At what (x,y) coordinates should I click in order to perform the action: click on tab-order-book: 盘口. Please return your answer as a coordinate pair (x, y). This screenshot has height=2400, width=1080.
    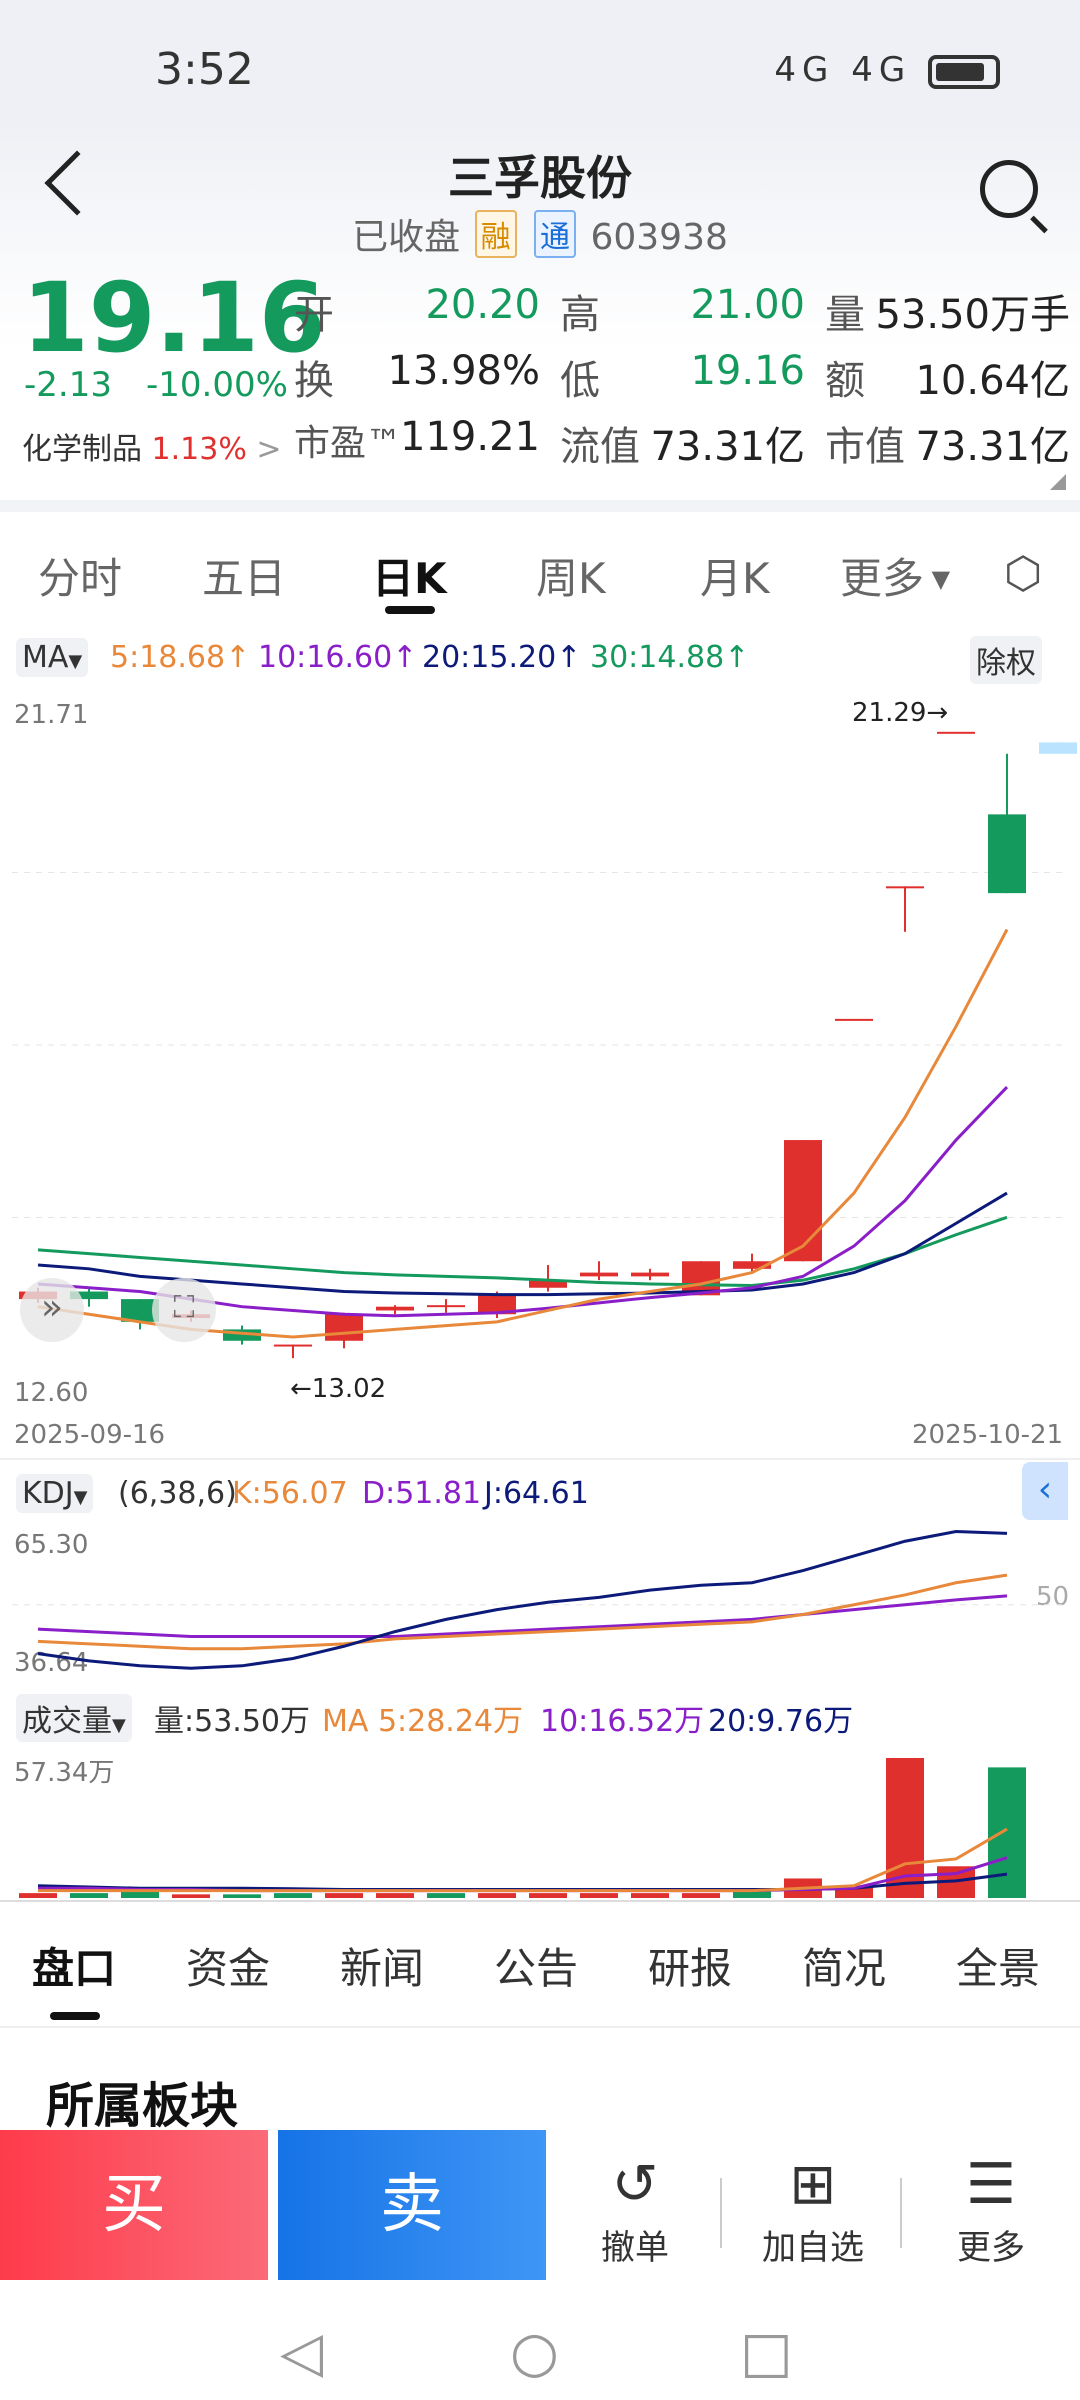
    Looking at the image, I should click on (74, 1968).